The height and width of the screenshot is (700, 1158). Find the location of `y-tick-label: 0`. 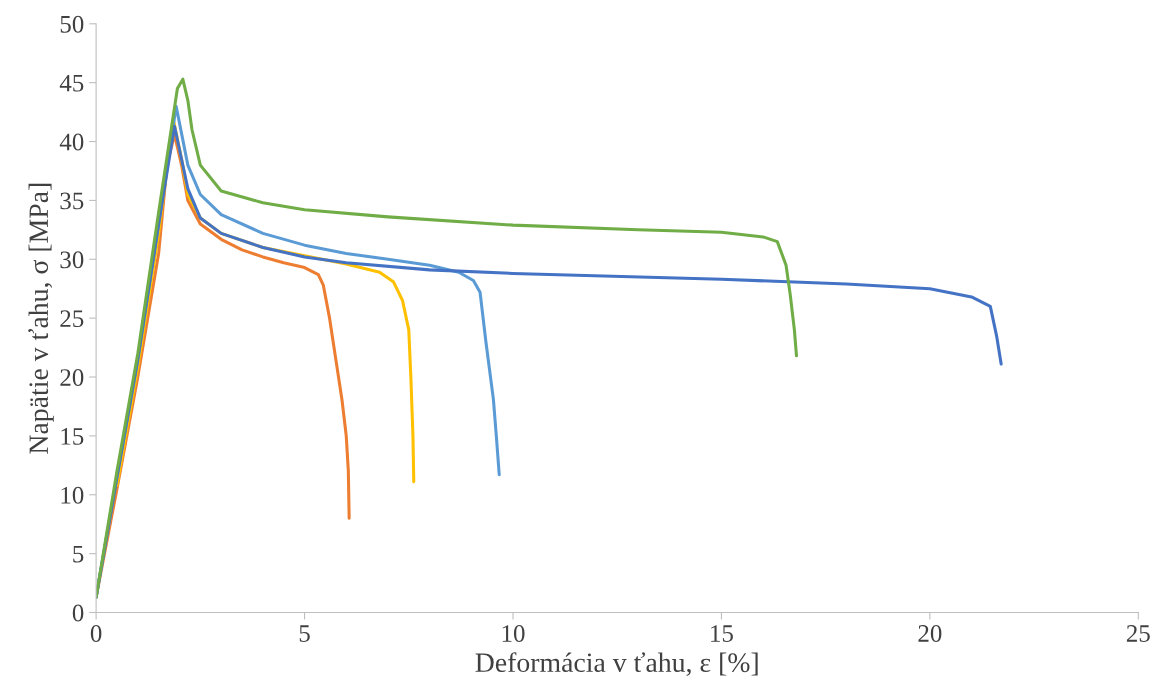

y-tick-label: 0 is located at coordinates (78, 613).